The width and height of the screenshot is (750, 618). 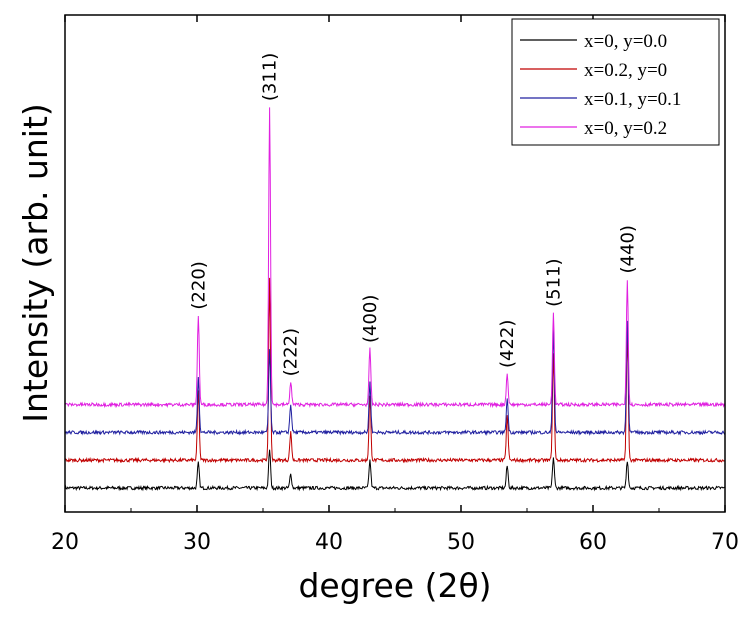 What do you see at coordinates (291, 352) in the screenshot?
I see `peak-label: (222)` at bounding box center [291, 352].